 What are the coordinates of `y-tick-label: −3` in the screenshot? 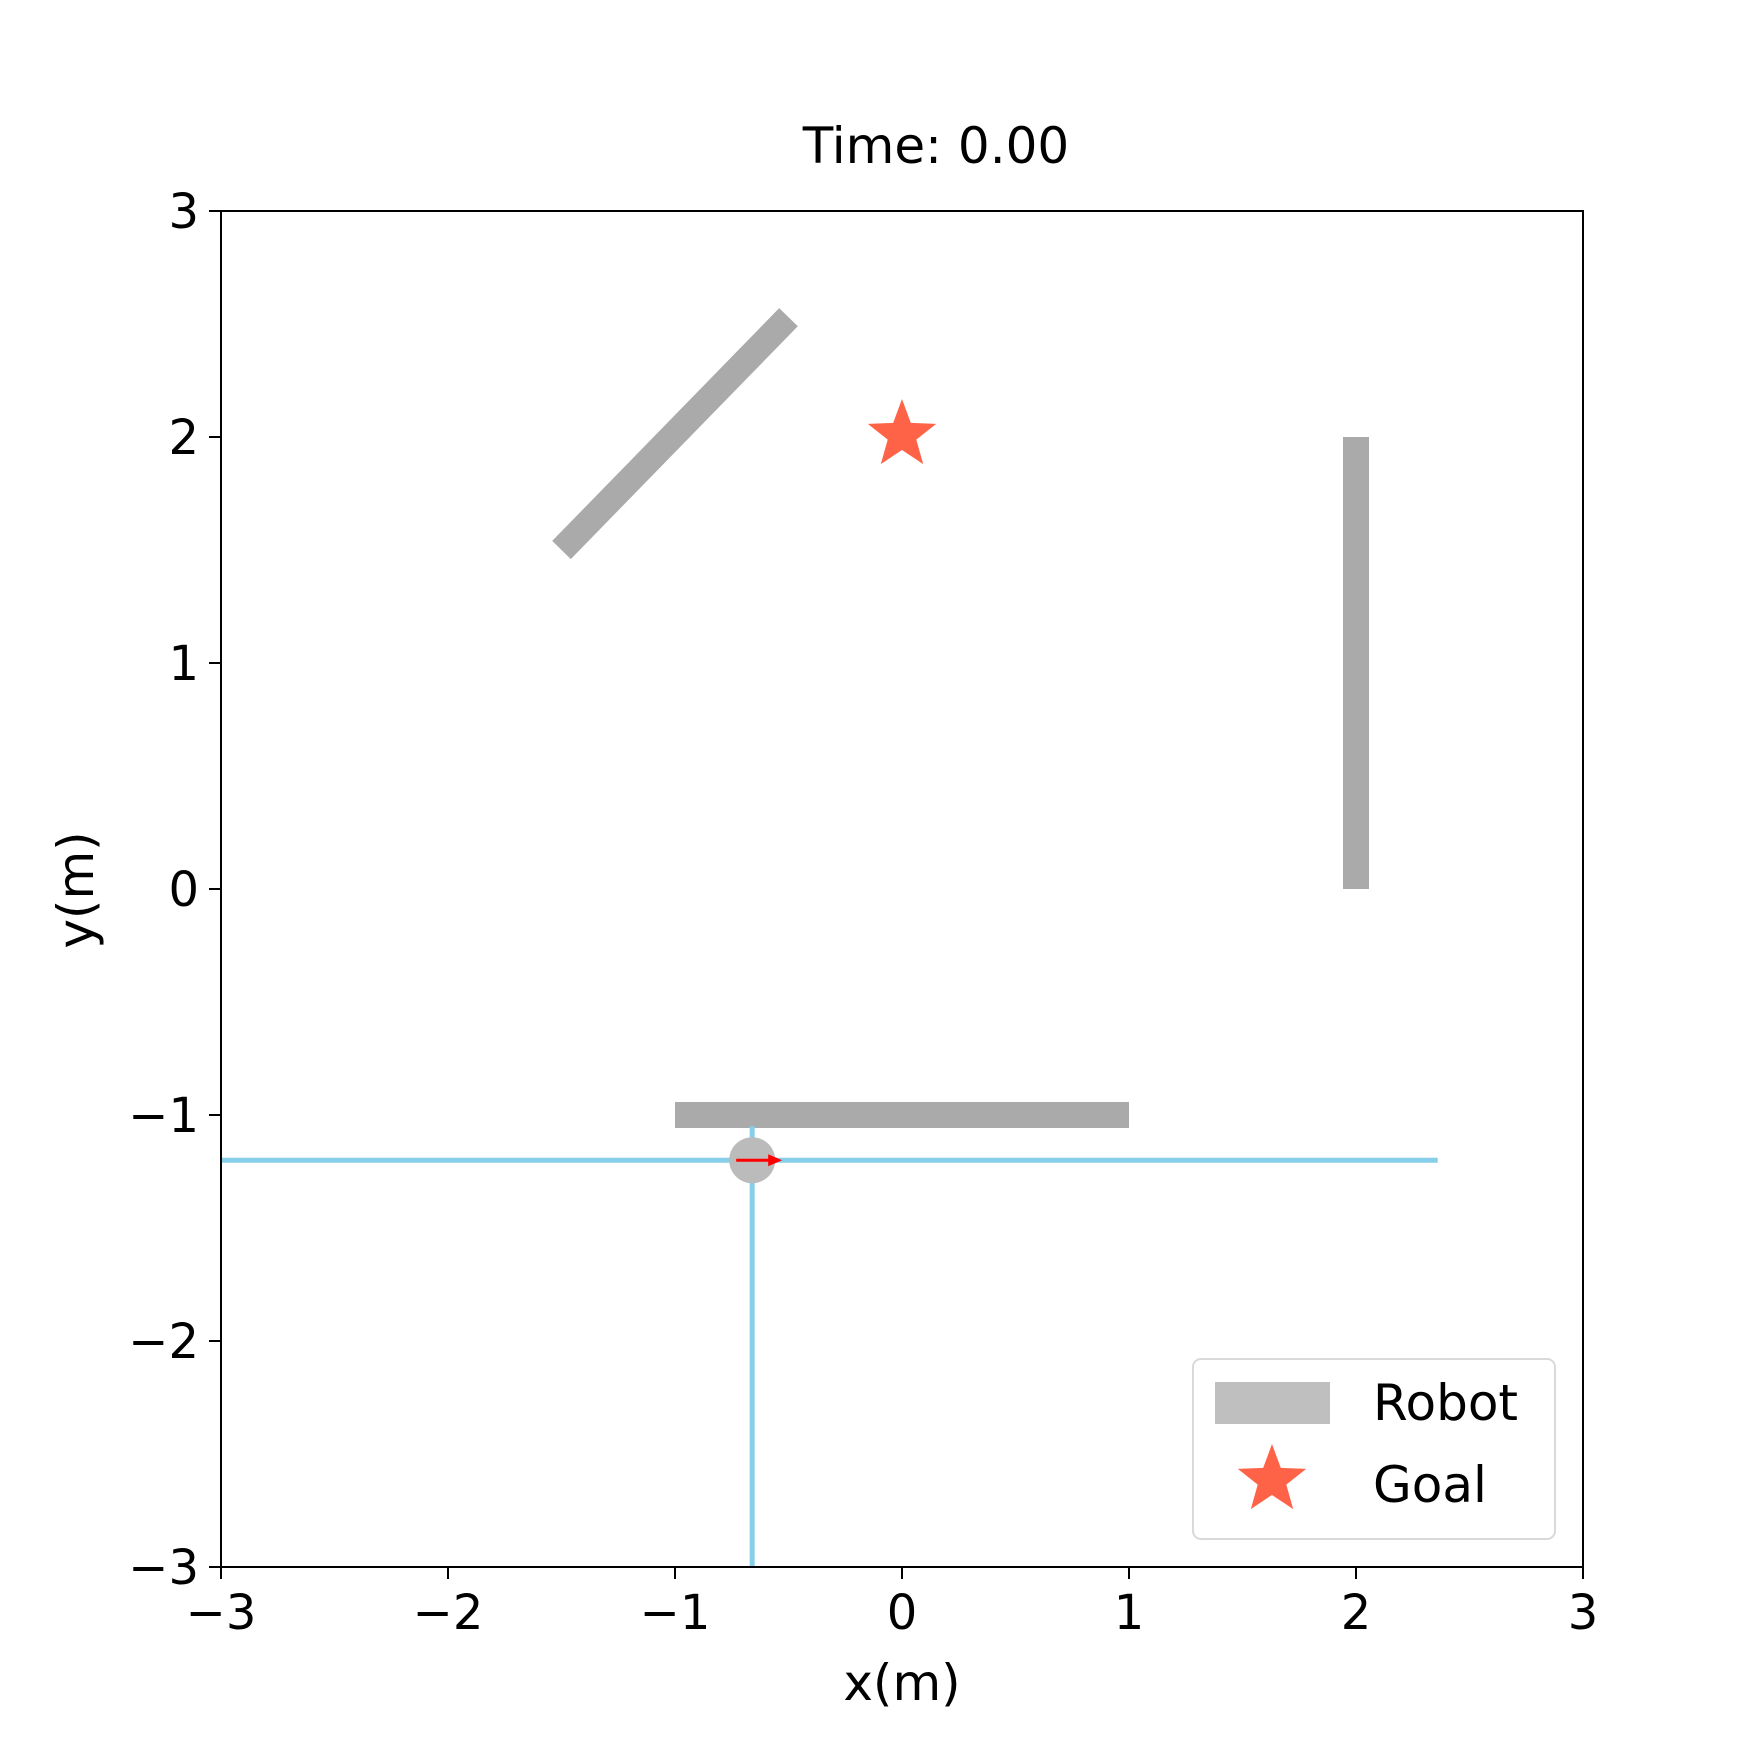 It's located at (163, 1568).